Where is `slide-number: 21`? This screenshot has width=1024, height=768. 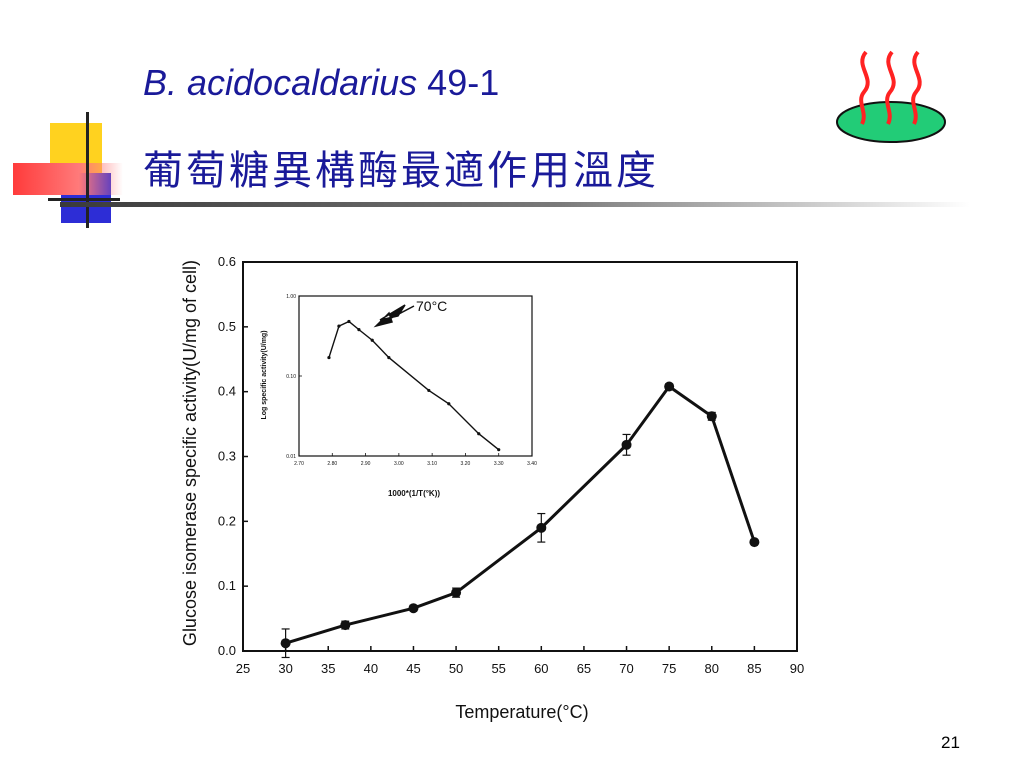
slide-number: 21 is located at coordinates (950, 742).